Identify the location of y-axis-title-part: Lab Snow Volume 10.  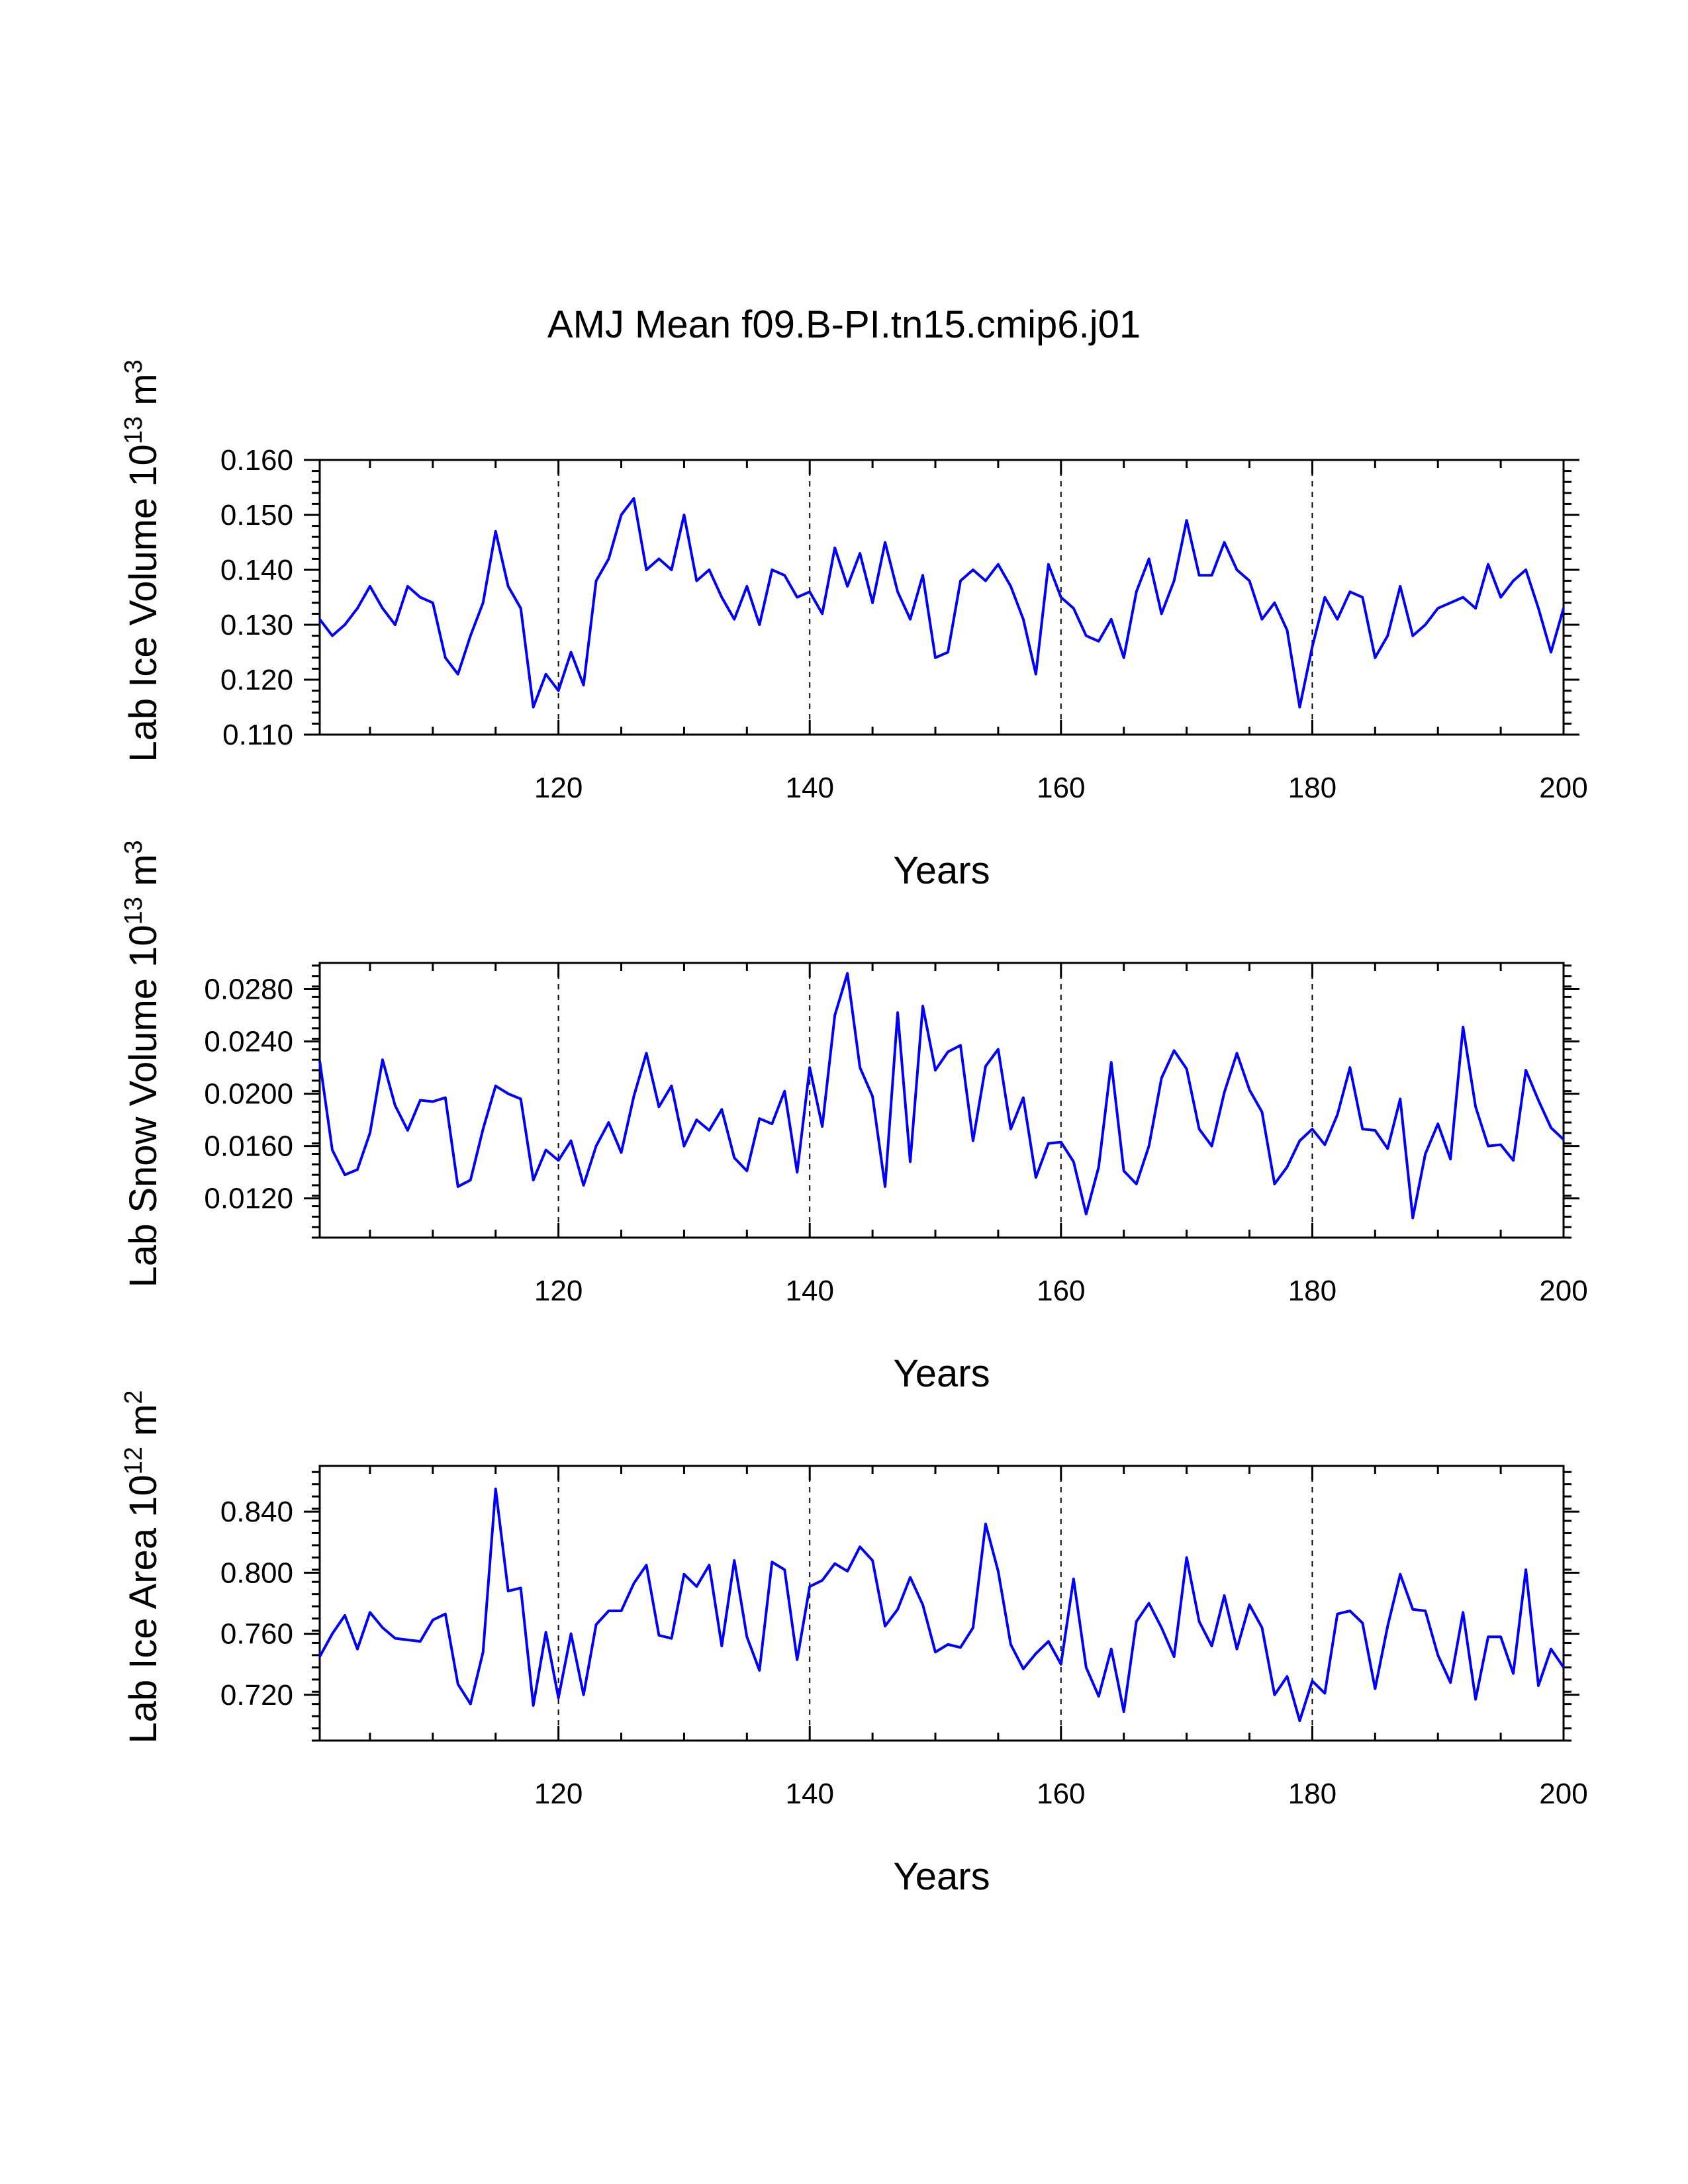
(143, 1106).